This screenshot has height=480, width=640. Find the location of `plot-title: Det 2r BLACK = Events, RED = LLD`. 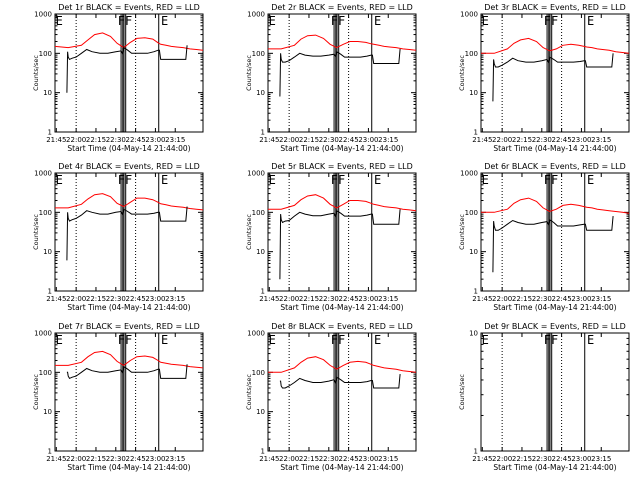

plot-title: Det 2r BLACK = Events, RED = LLD is located at coordinates (342, 7).